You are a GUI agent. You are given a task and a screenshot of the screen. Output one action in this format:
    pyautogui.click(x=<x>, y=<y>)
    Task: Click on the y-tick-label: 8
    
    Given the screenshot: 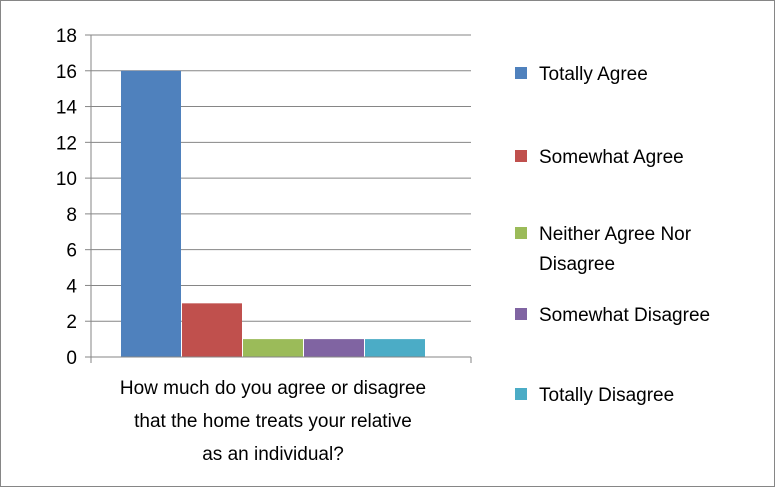 What is the action you would take?
    pyautogui.click(x=71, y=215)
    